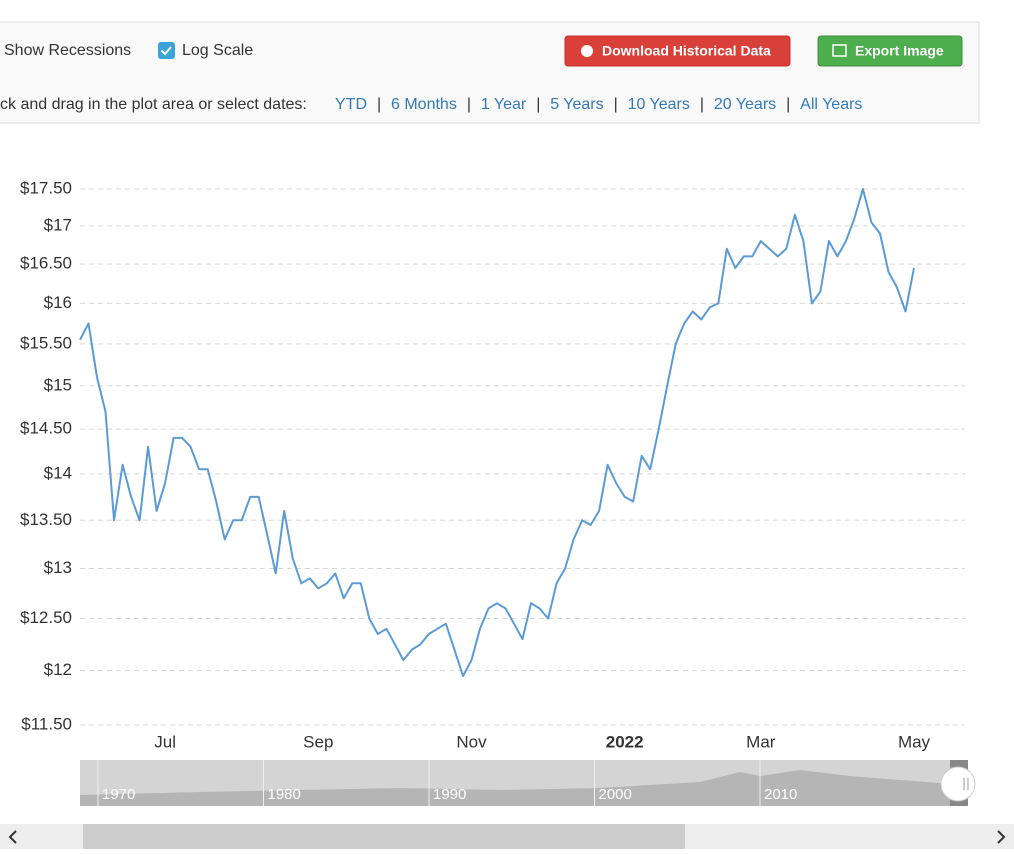  What do you see at coordinates (449, 794) in the screenshot?
I see `navigator-label: 1990` at bounding box center [449, 794].